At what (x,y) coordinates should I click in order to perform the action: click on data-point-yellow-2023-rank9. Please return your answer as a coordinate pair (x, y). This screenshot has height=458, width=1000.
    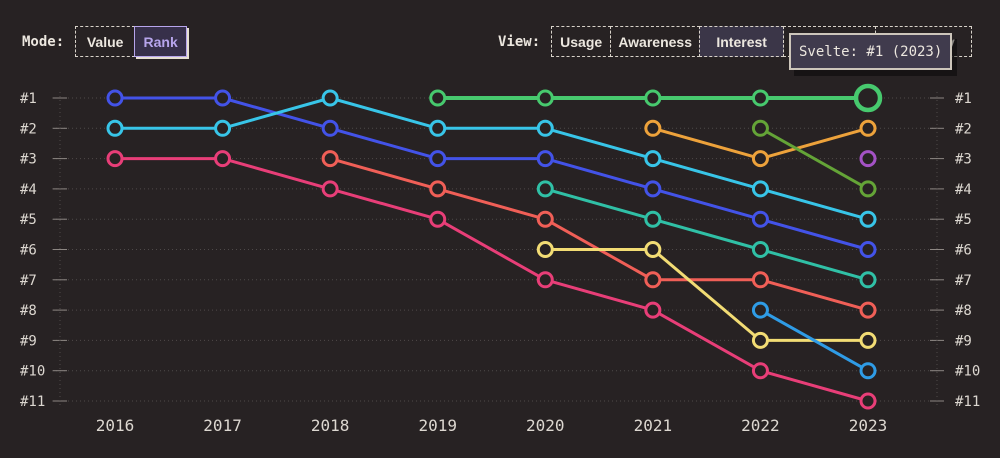
    Looking at the image, I should click on (868, 340).